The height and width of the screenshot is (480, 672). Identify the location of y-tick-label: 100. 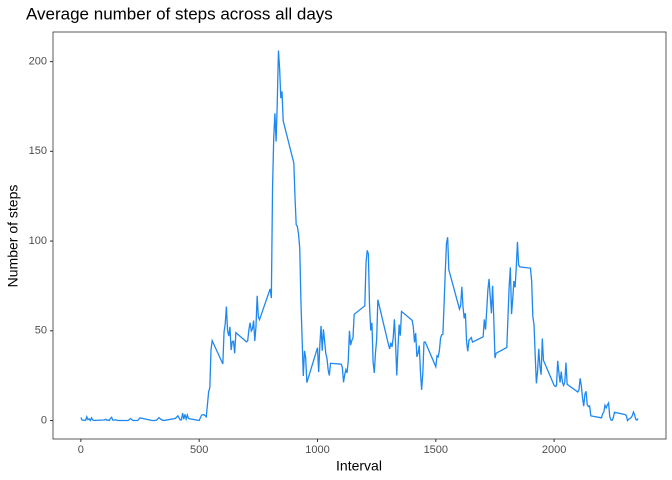
(38, 241).